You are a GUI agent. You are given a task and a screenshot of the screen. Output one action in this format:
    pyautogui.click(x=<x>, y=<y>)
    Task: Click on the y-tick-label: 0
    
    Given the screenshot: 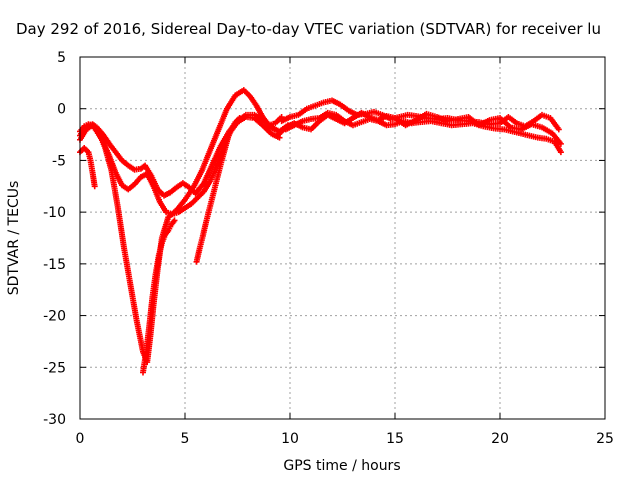 What is the action you would take?
    pyautogui.click(x=61, y=110)
    